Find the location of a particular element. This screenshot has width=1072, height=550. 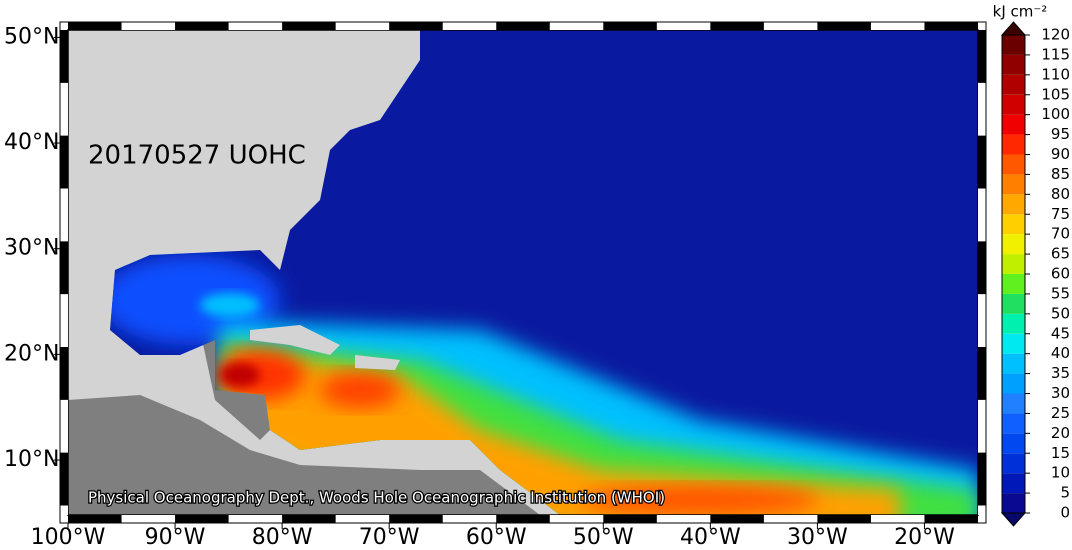

colorbar-tick-label: 110 is located at coordinates (1055, 74).